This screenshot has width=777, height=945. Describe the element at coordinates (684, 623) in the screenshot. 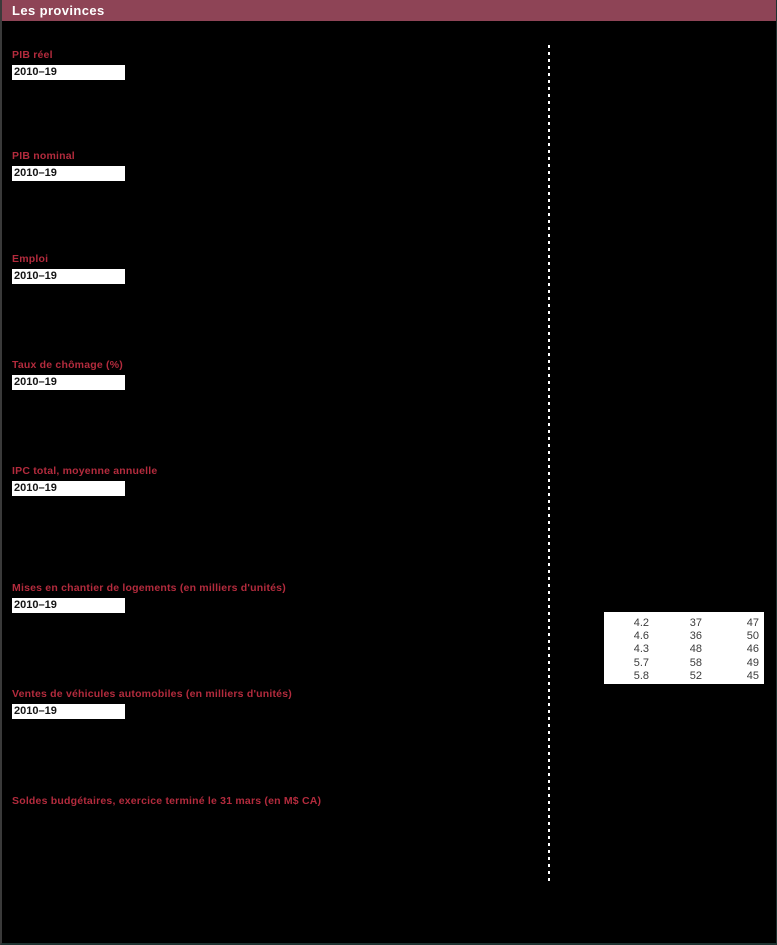

I see `table-row: 4.2 37 47` at that location.